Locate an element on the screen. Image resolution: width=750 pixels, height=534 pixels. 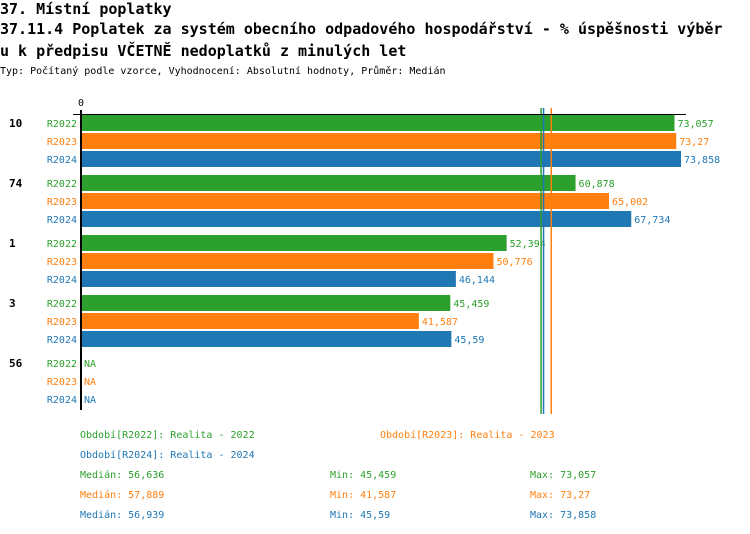
stat-min-r2023: Min: 41,587 is located at coordinates (363, 495).